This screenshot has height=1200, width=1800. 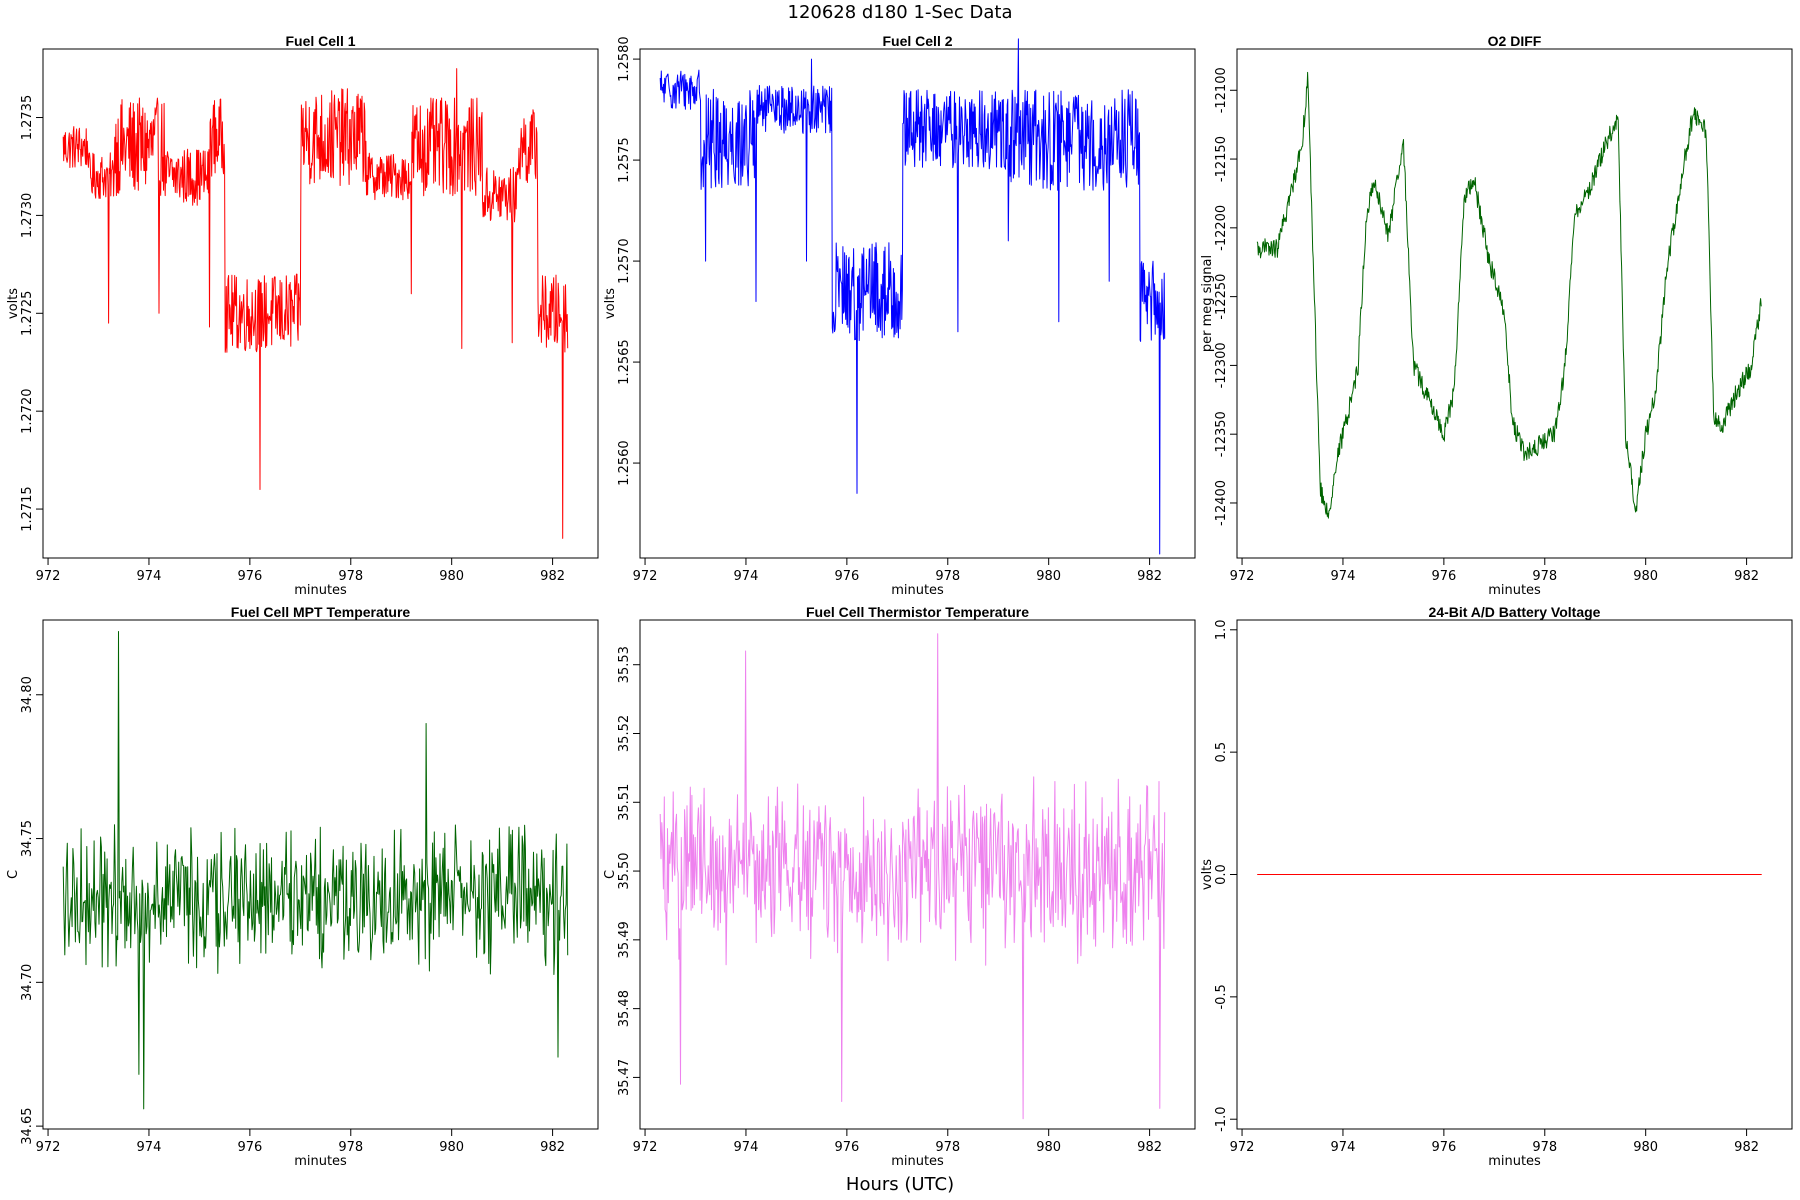 What do you see at coordinates (624, 939) in the screenshot?
I see `y-tick-label-therm-2: 35.49` at bounding box center [624, 939].